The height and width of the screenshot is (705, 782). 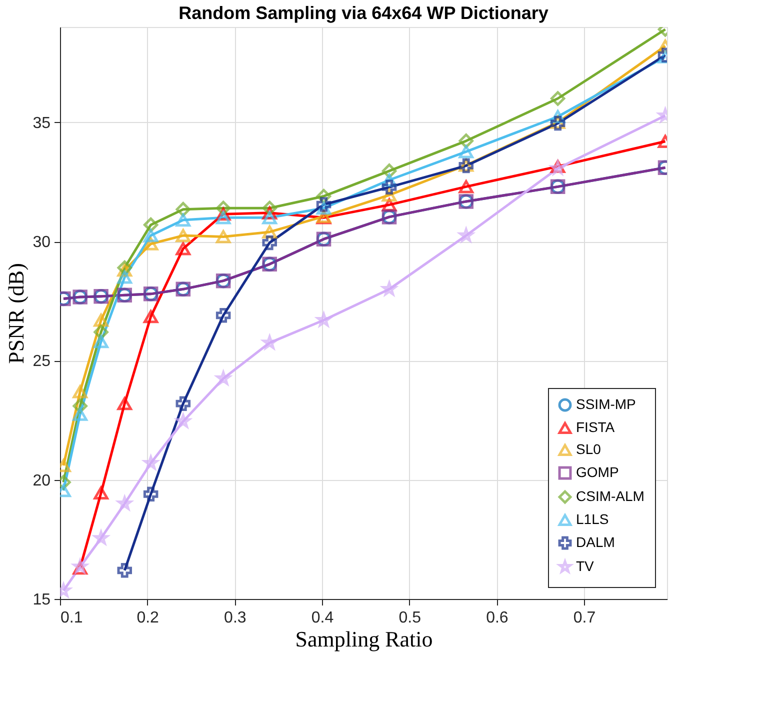 I want to click on y-tick-label: 35, so click(x=41, y=123).